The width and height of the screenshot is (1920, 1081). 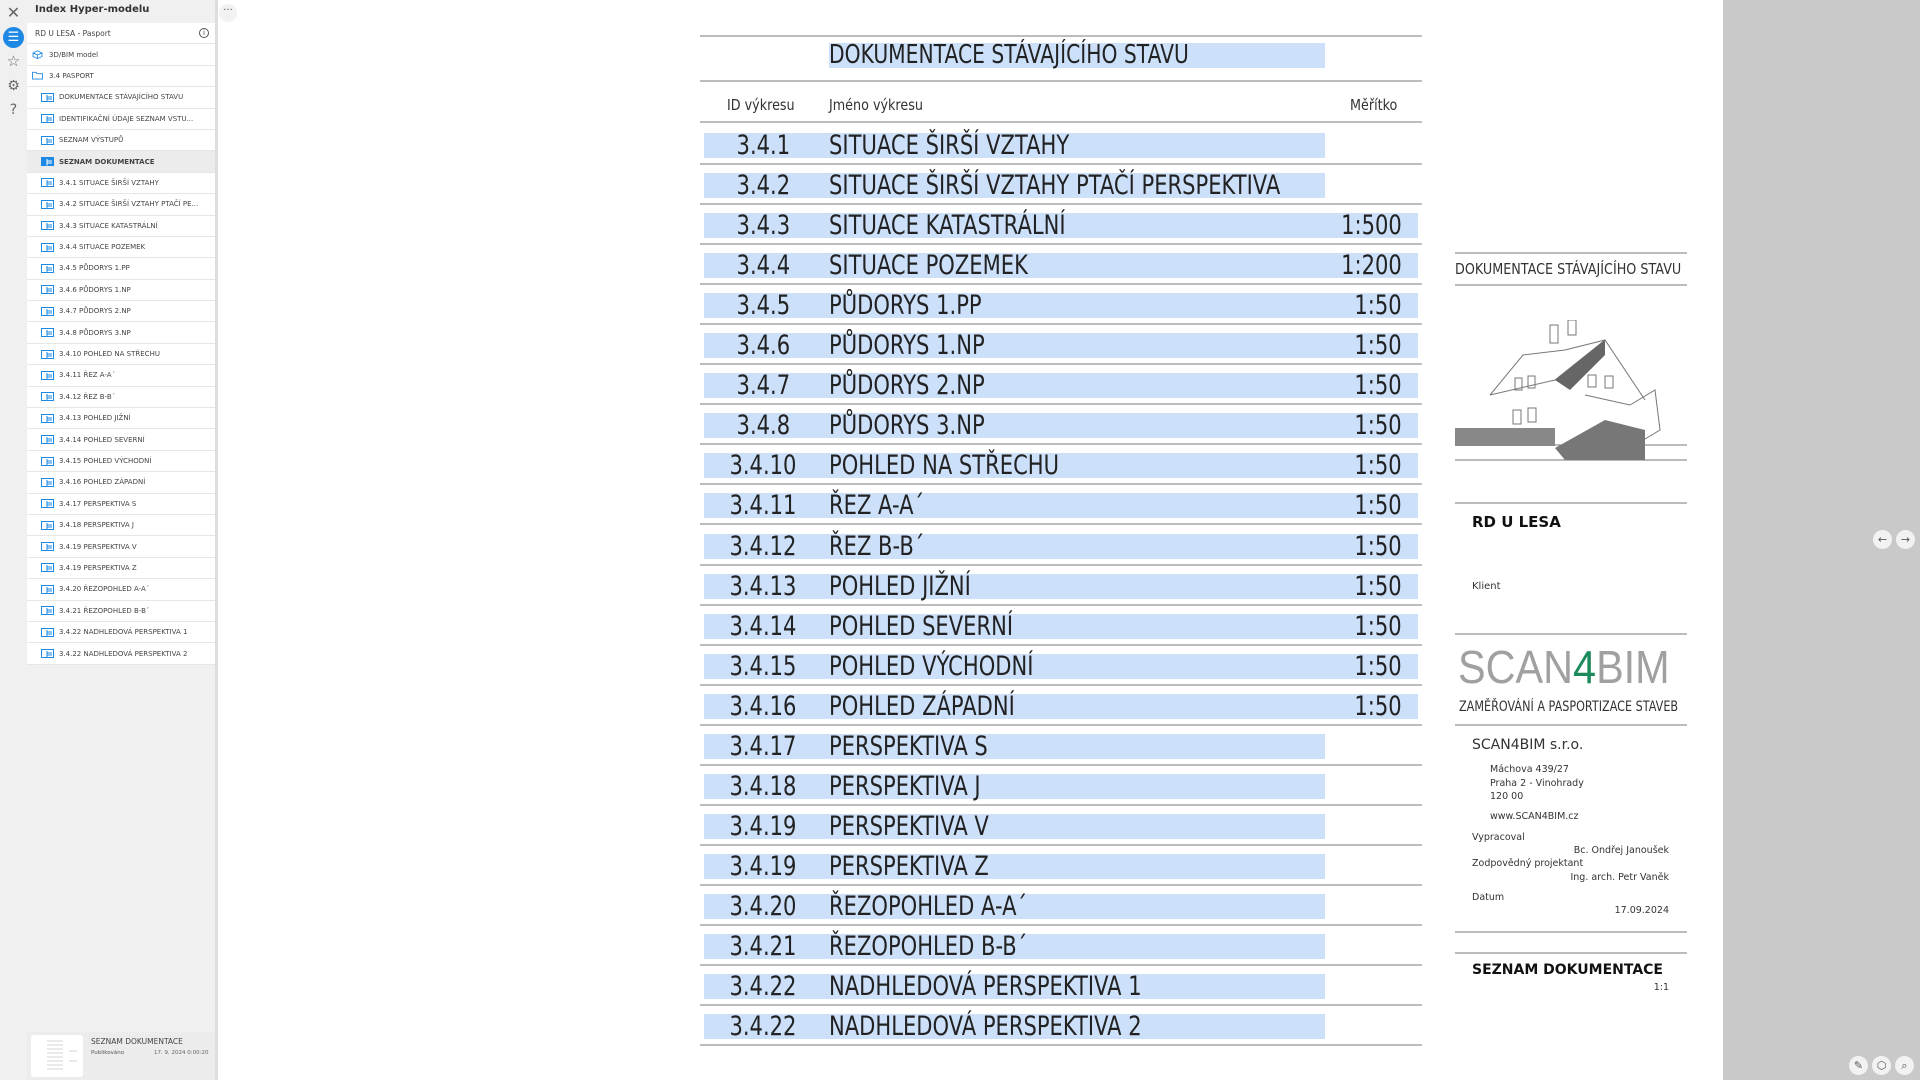 What do you see at coordinates (1528, 863) in the screenshot?
I see `responsible-label: Zodpovědný projektant` at bounding box center [1528, 863].